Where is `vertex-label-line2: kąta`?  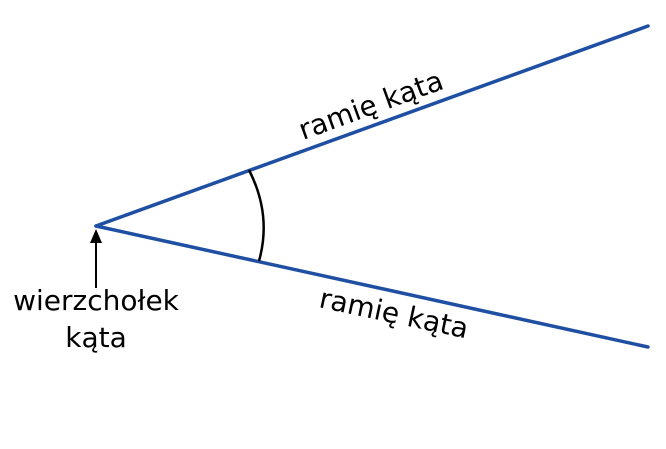 vertex-label-line2: kąta is located at coordinates (96, 337).